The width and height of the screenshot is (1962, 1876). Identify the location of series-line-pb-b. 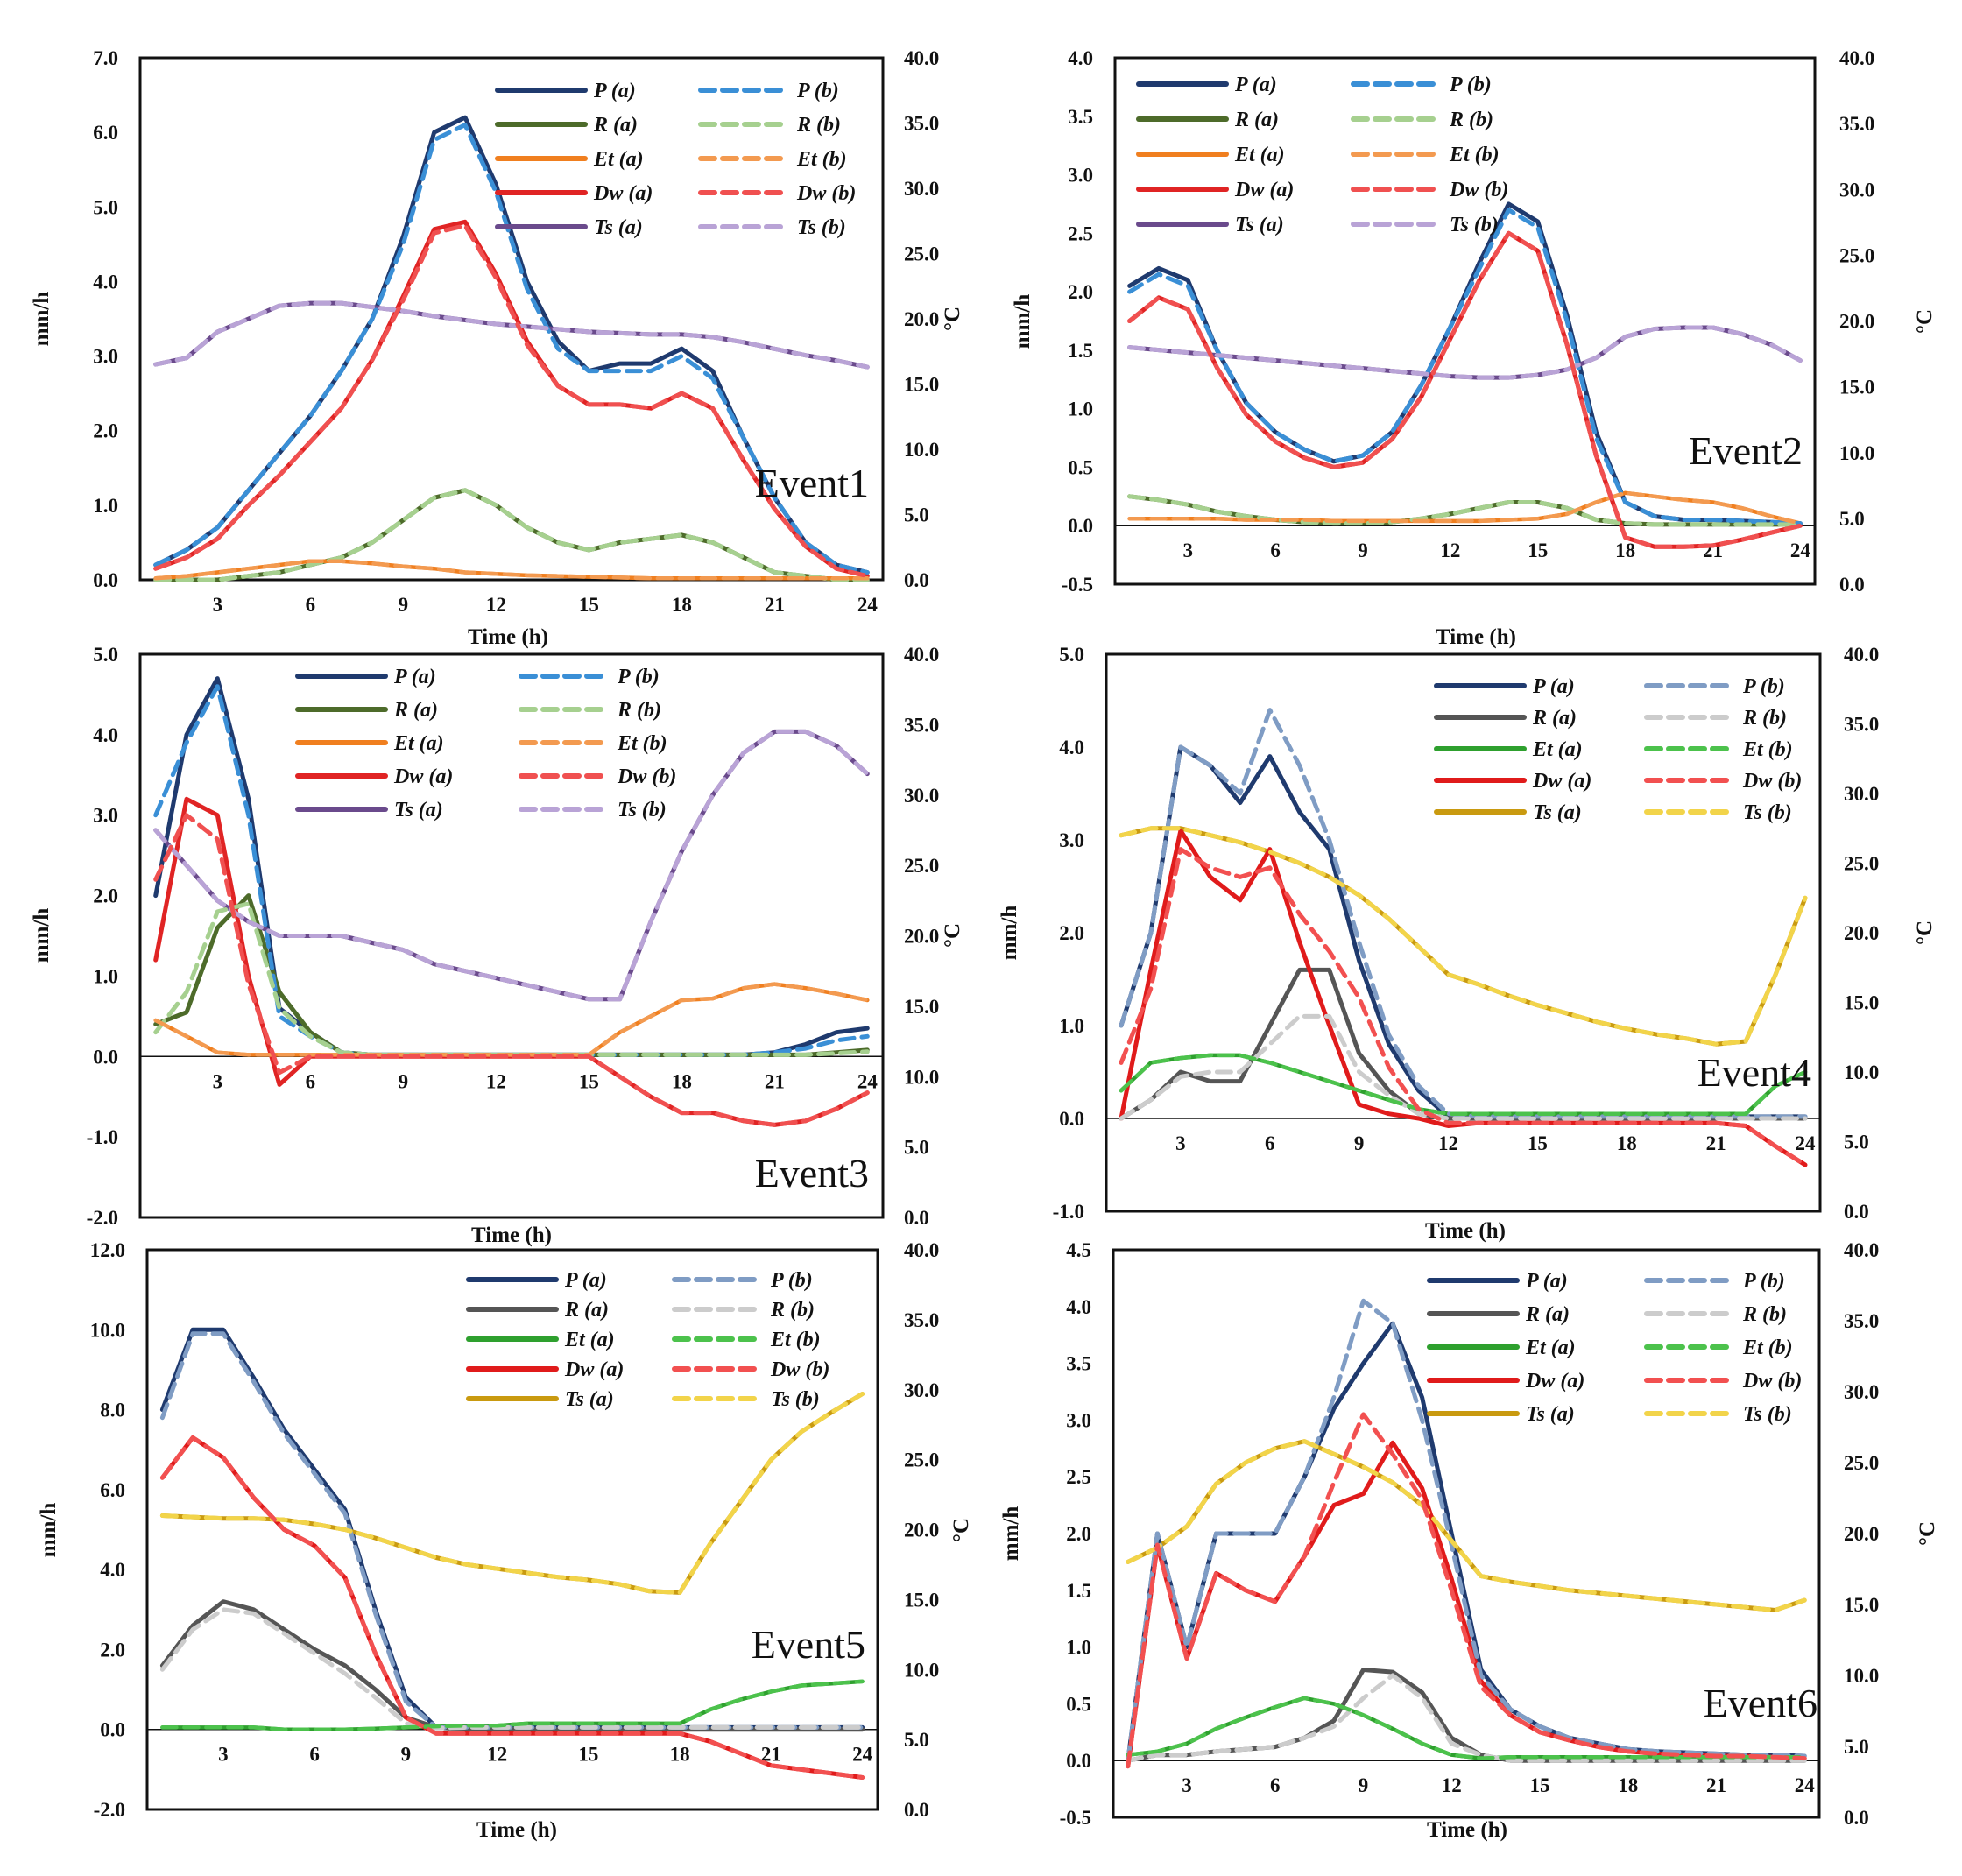
(1466, 1531).